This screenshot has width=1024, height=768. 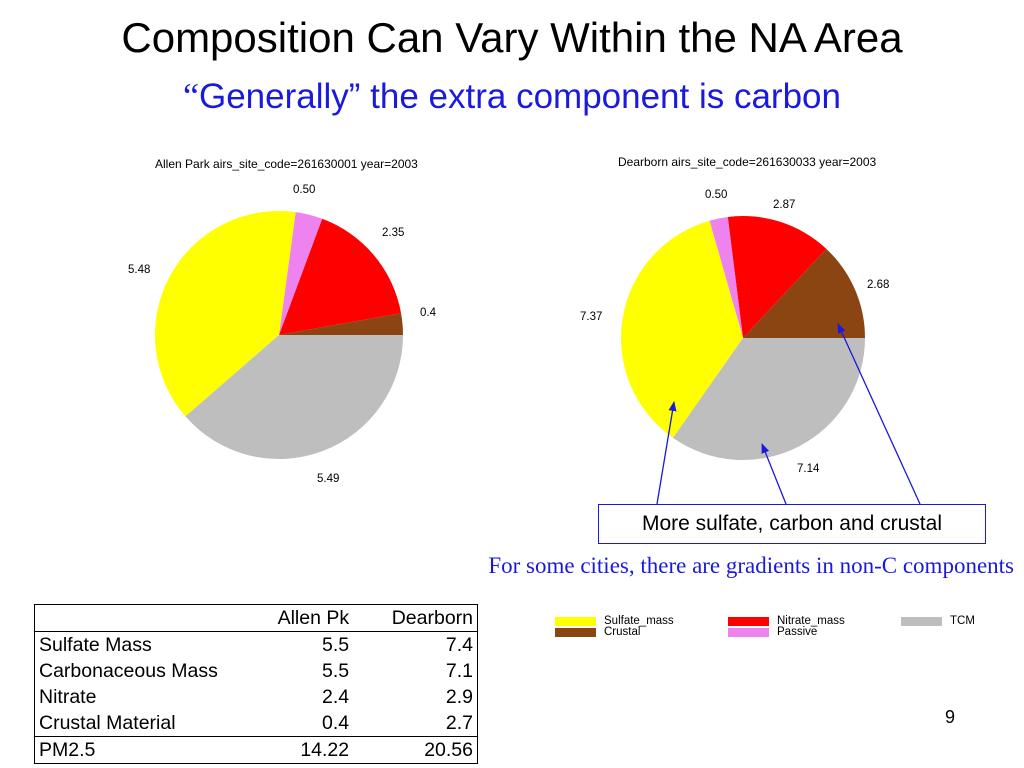 What do you see at coordinates (325, 749) in the screenshot?
I see `table-total-allen-pk: 14.22` at bounding box center [325, 749].